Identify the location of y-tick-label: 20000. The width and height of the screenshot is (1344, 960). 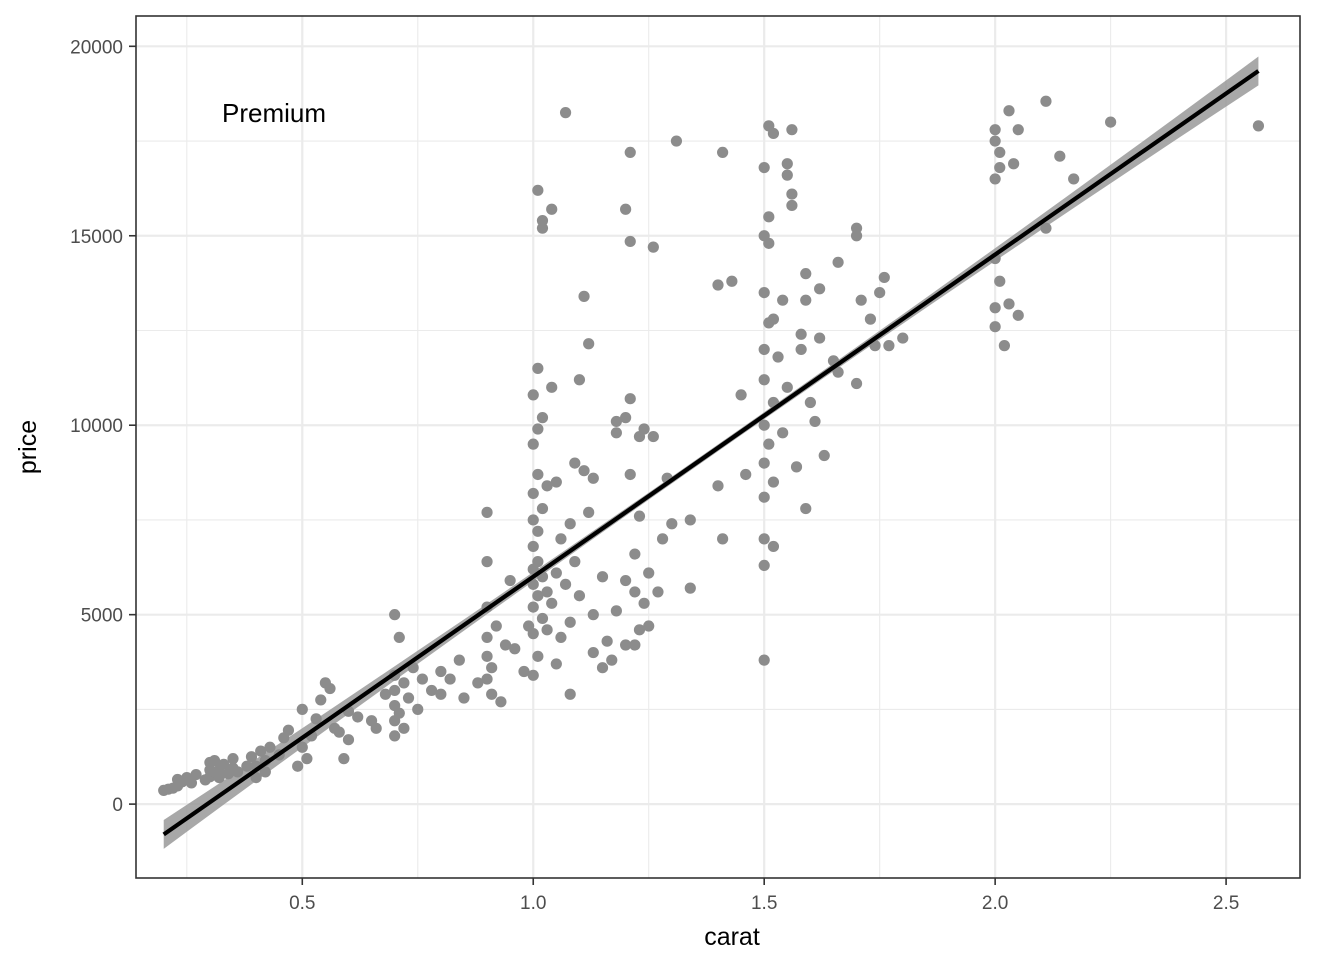
(96, 47).